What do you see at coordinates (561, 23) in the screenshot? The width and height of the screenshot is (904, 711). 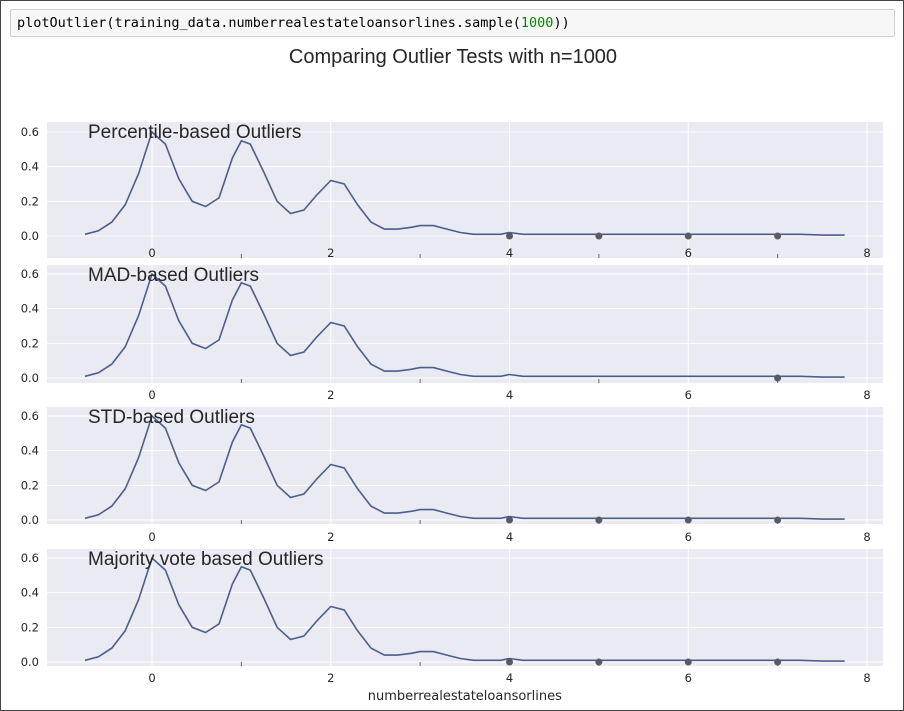 I see `code-text-suffix: ))` at bounding box center [561, 23].